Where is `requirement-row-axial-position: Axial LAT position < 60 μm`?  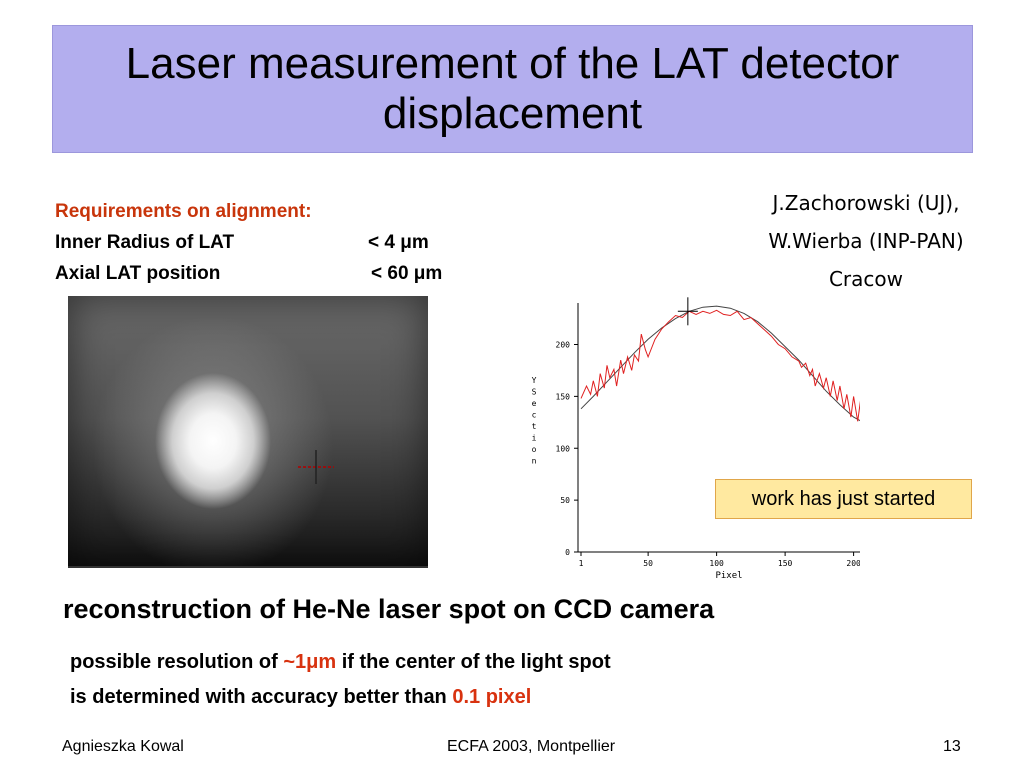 requirement-row-axial-position: Axial LAT position < 60 μm is located at coordinates (265, 274).